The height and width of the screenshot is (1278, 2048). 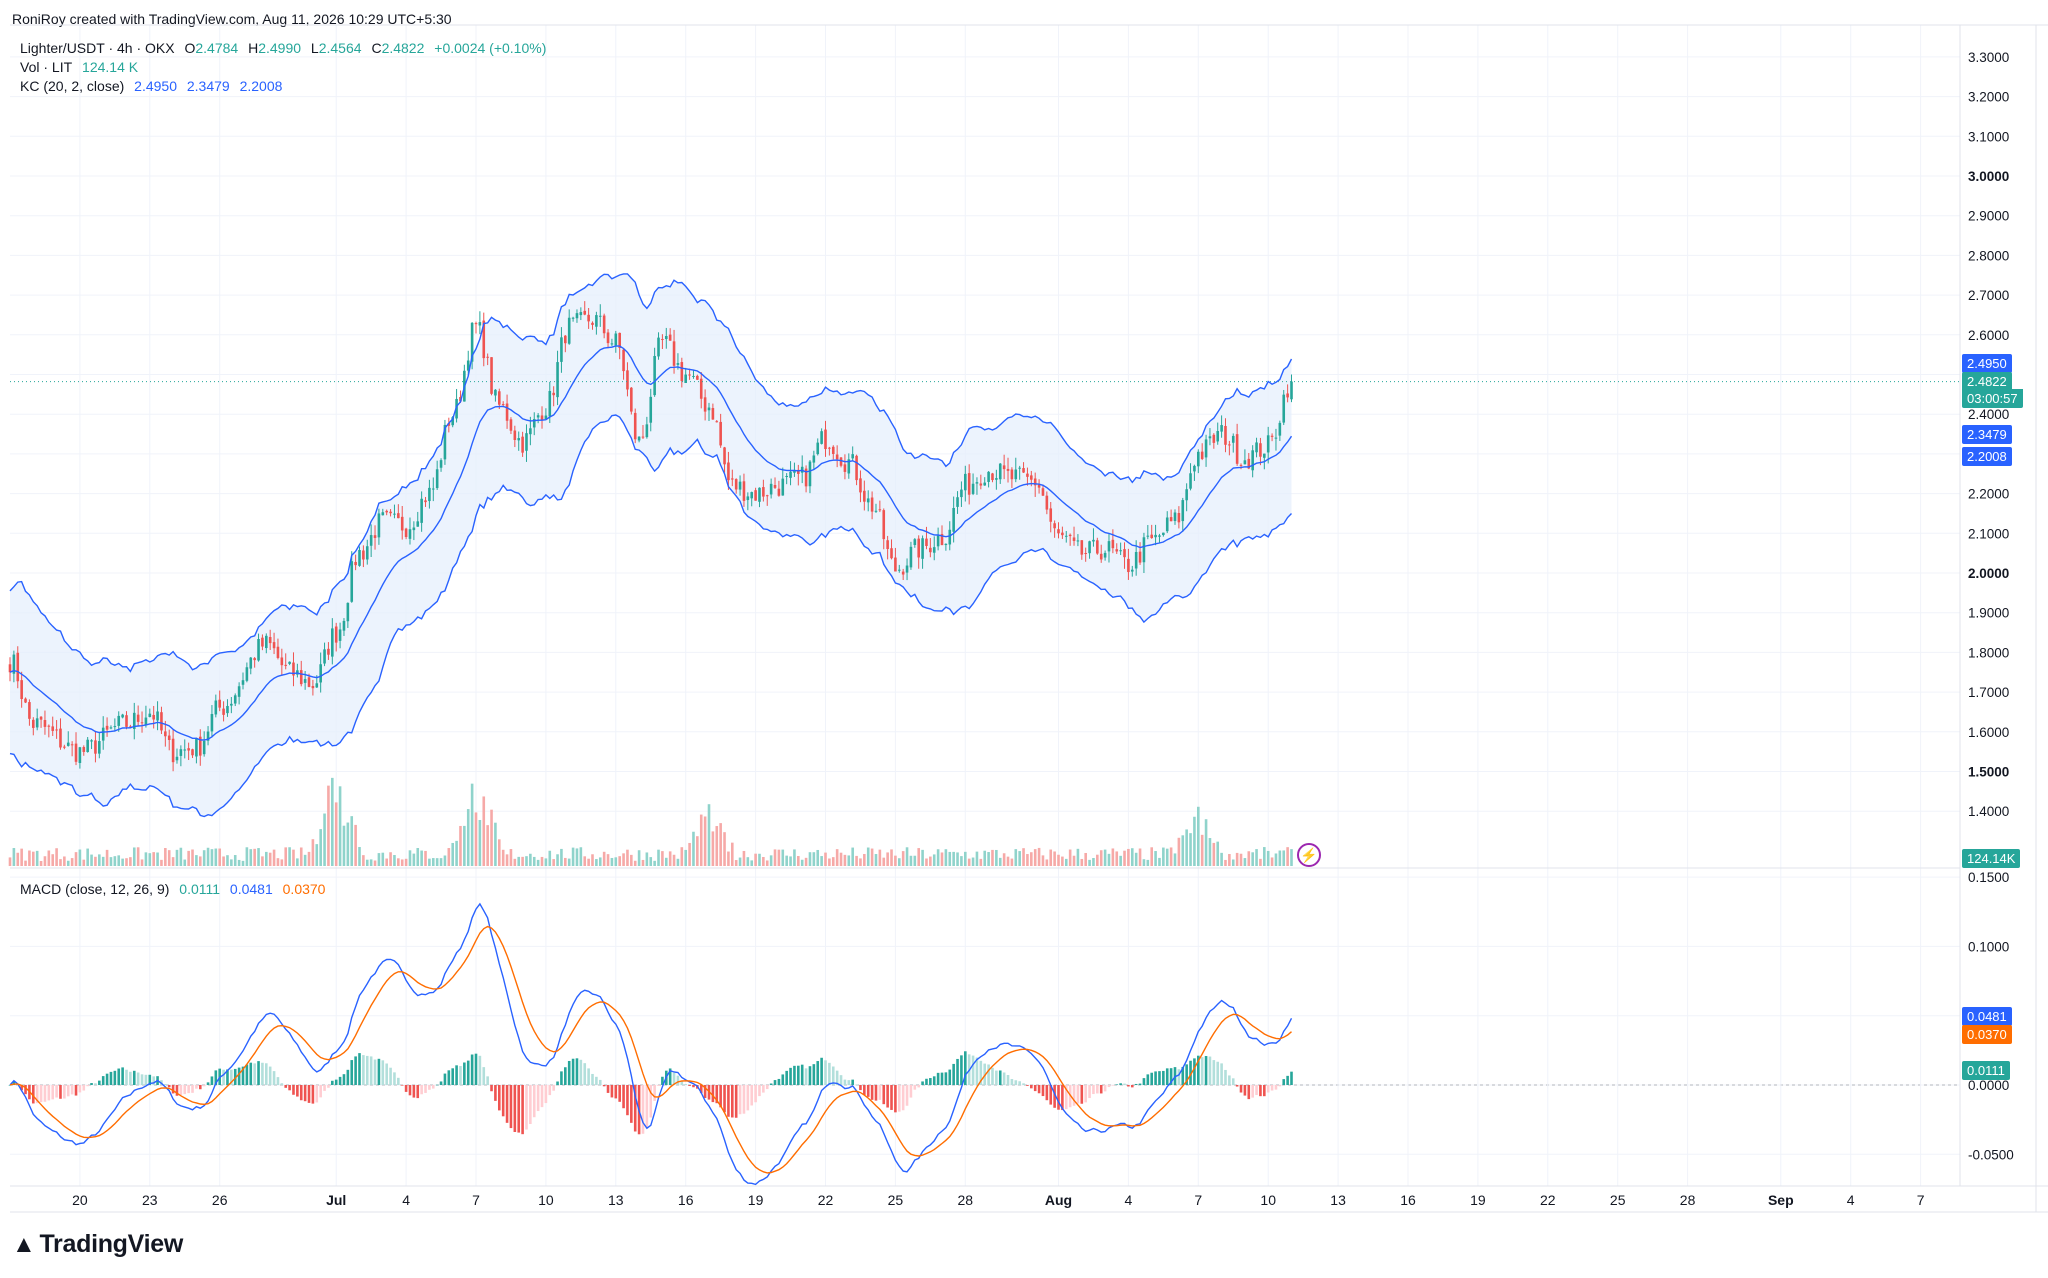 What do you see at coordinates (97, 1244) in the screenshot?
I see `tradingview-logo: ▲ TradingView` at bounding box center [97, 1244].